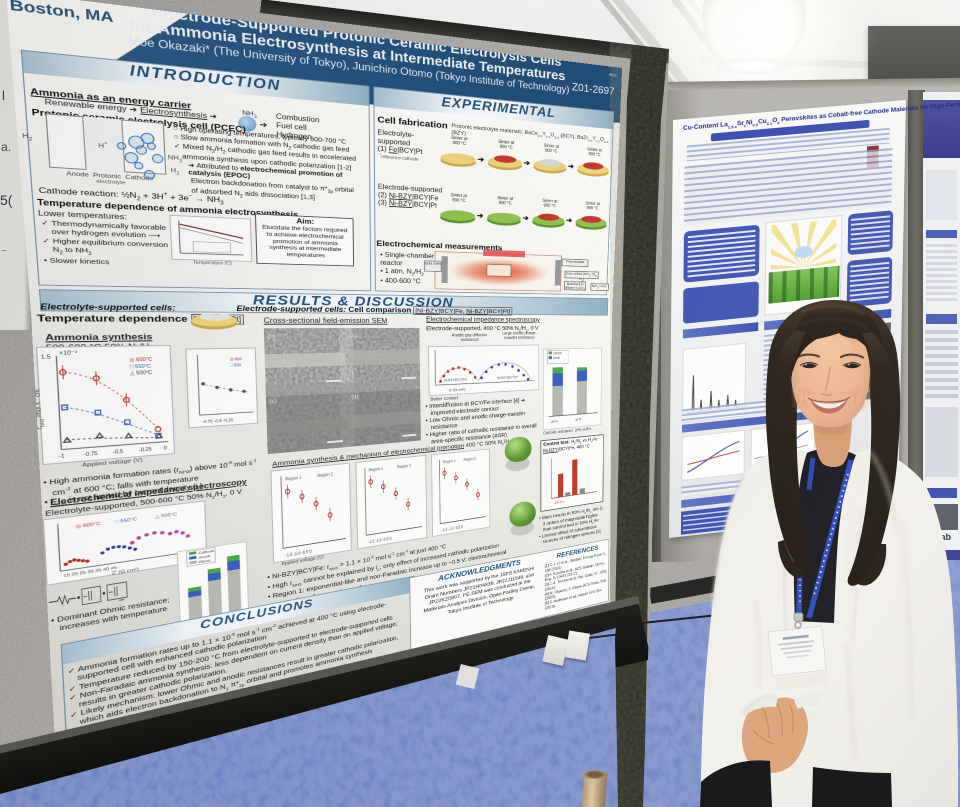  Describe the element at coordinates (68, 353) in the screenshot. I see `svg-text: ×10⁻⁹` at that location.